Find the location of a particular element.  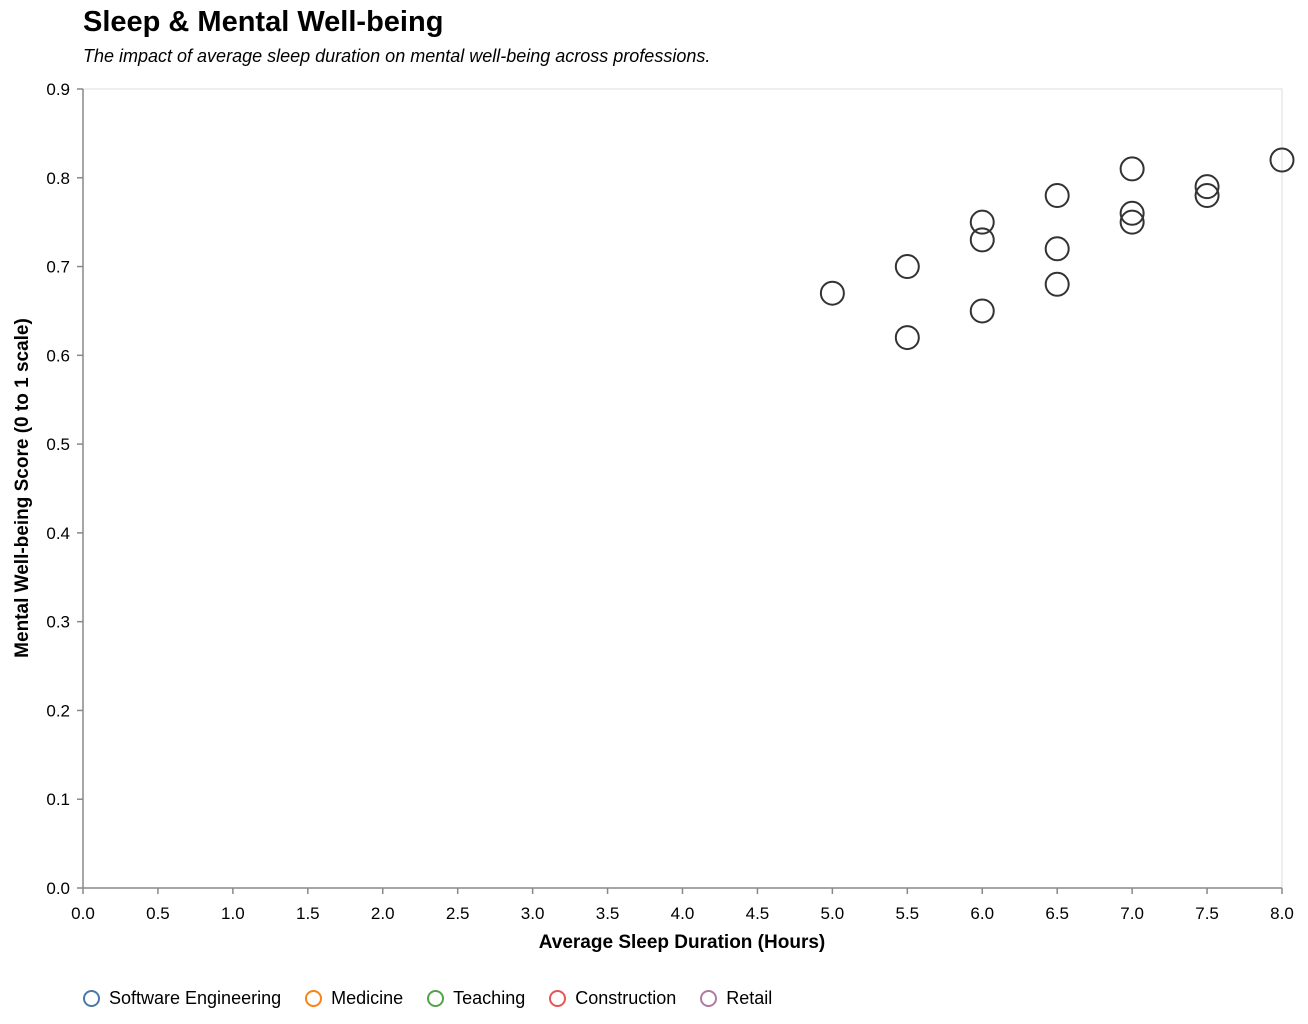

data-points is located at coordinates (1057, 249).